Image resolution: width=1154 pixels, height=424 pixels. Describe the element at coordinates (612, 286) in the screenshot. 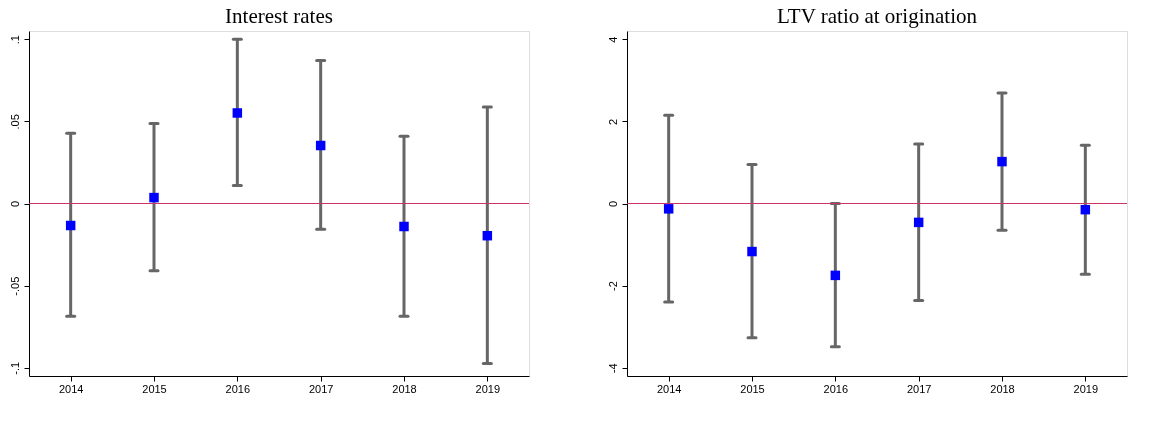

I see `y-tick-label: -2` at that location.